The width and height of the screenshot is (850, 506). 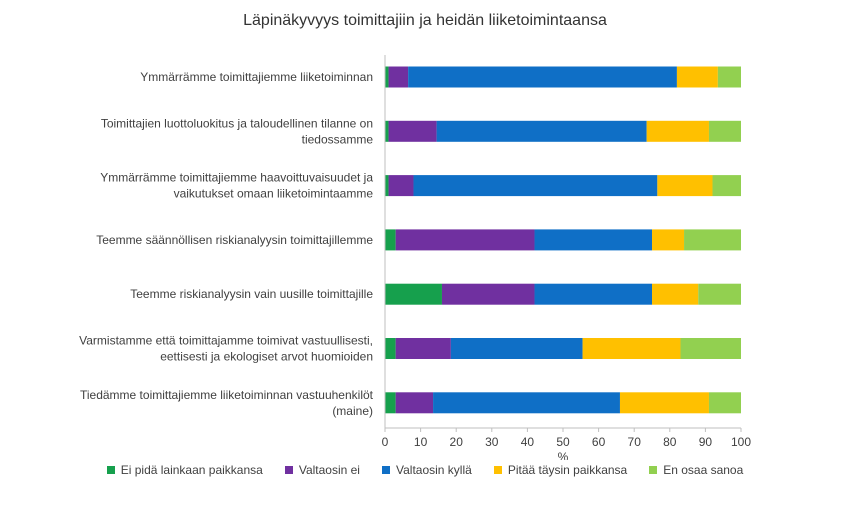 I want to click on legend-item: Ei pidä lainkaan paikkansa, so click(x=184, y=470).